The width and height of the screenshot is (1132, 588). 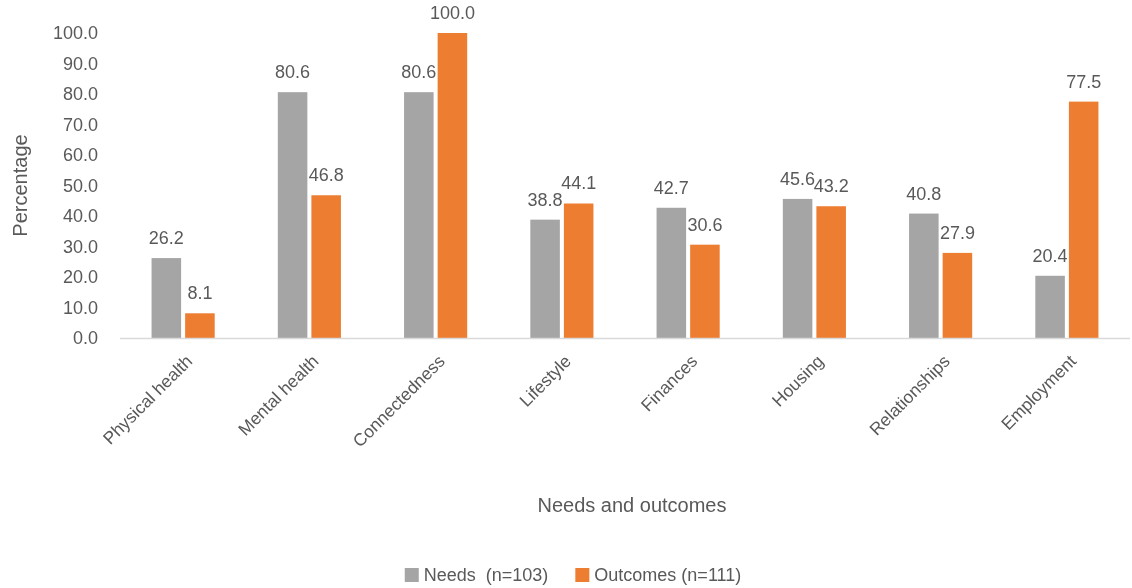 I want to click on data-label: 44.1, so click(x=579, y=183).